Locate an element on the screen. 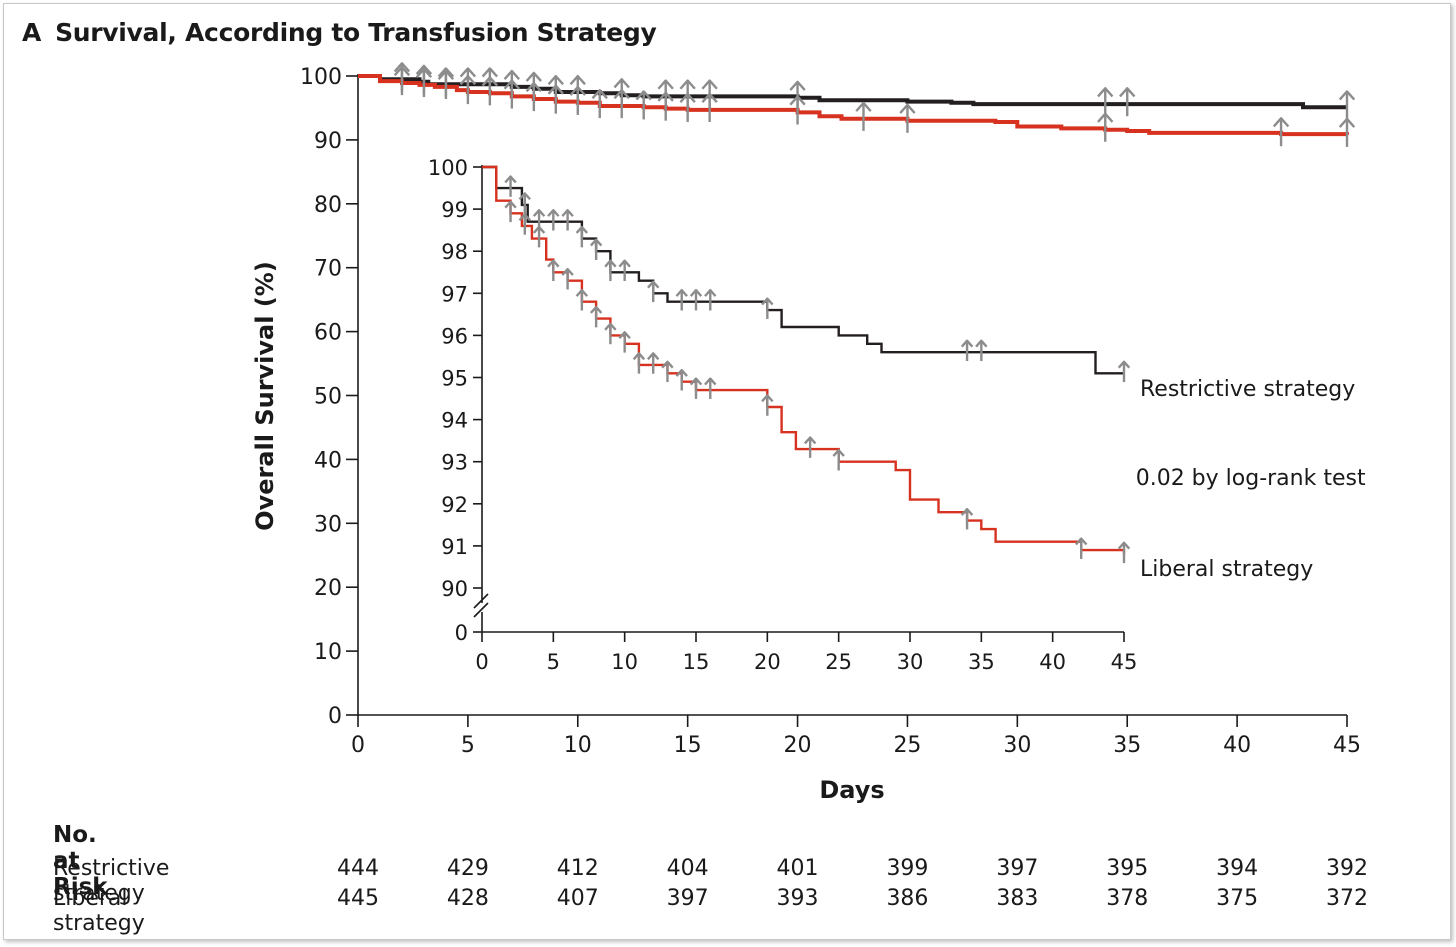 The width and height of the screenshot is (1456, 947). risk-cell: 395 is located at coordinates (1127, 868).